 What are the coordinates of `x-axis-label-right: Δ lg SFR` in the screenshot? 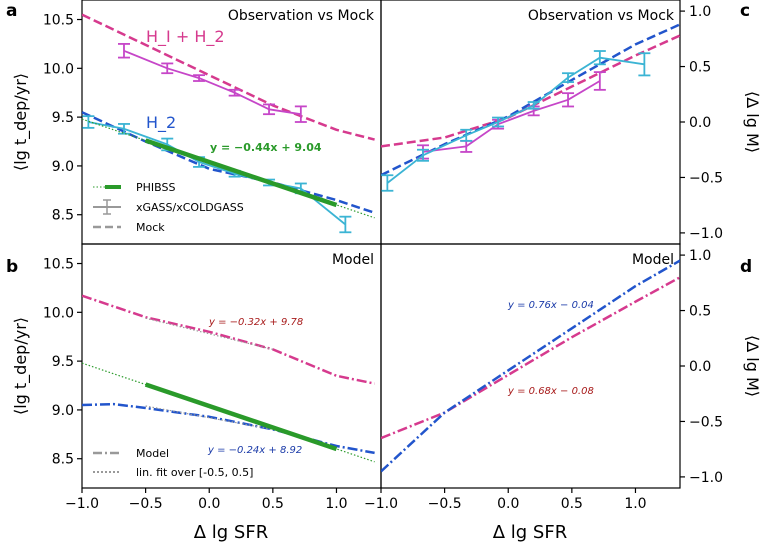 It's located at (530, 532).